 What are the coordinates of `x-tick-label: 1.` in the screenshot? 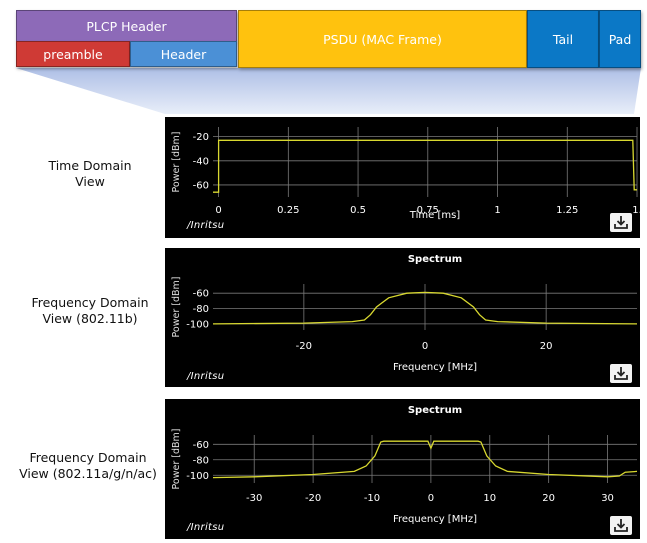 It's located at (636, 210).